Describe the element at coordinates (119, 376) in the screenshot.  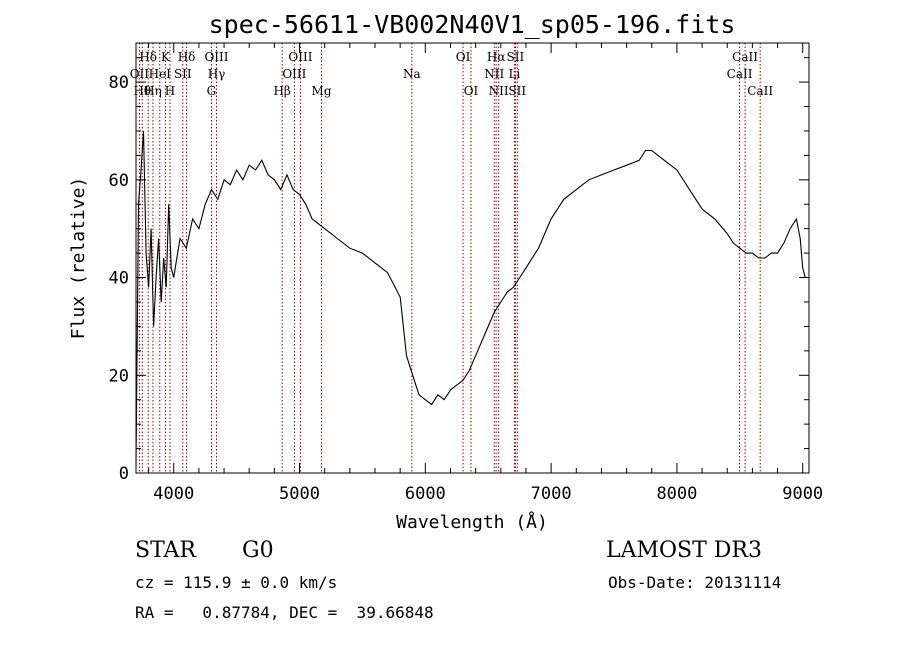
I see `y-tick-label: 20` at that location.